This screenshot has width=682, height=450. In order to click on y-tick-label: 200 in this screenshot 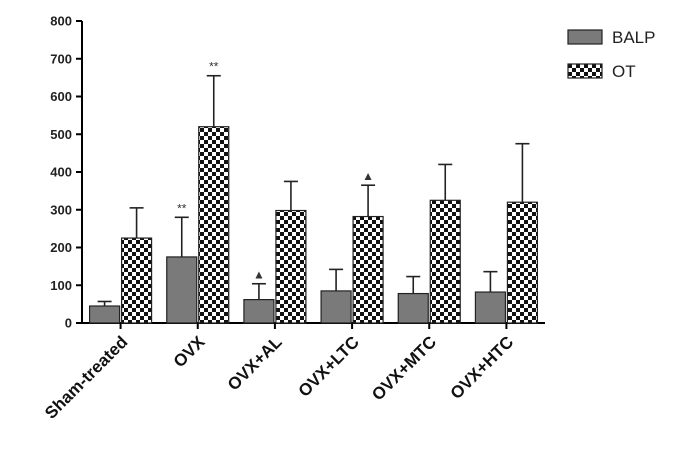, I will do `click(61, 247)`.